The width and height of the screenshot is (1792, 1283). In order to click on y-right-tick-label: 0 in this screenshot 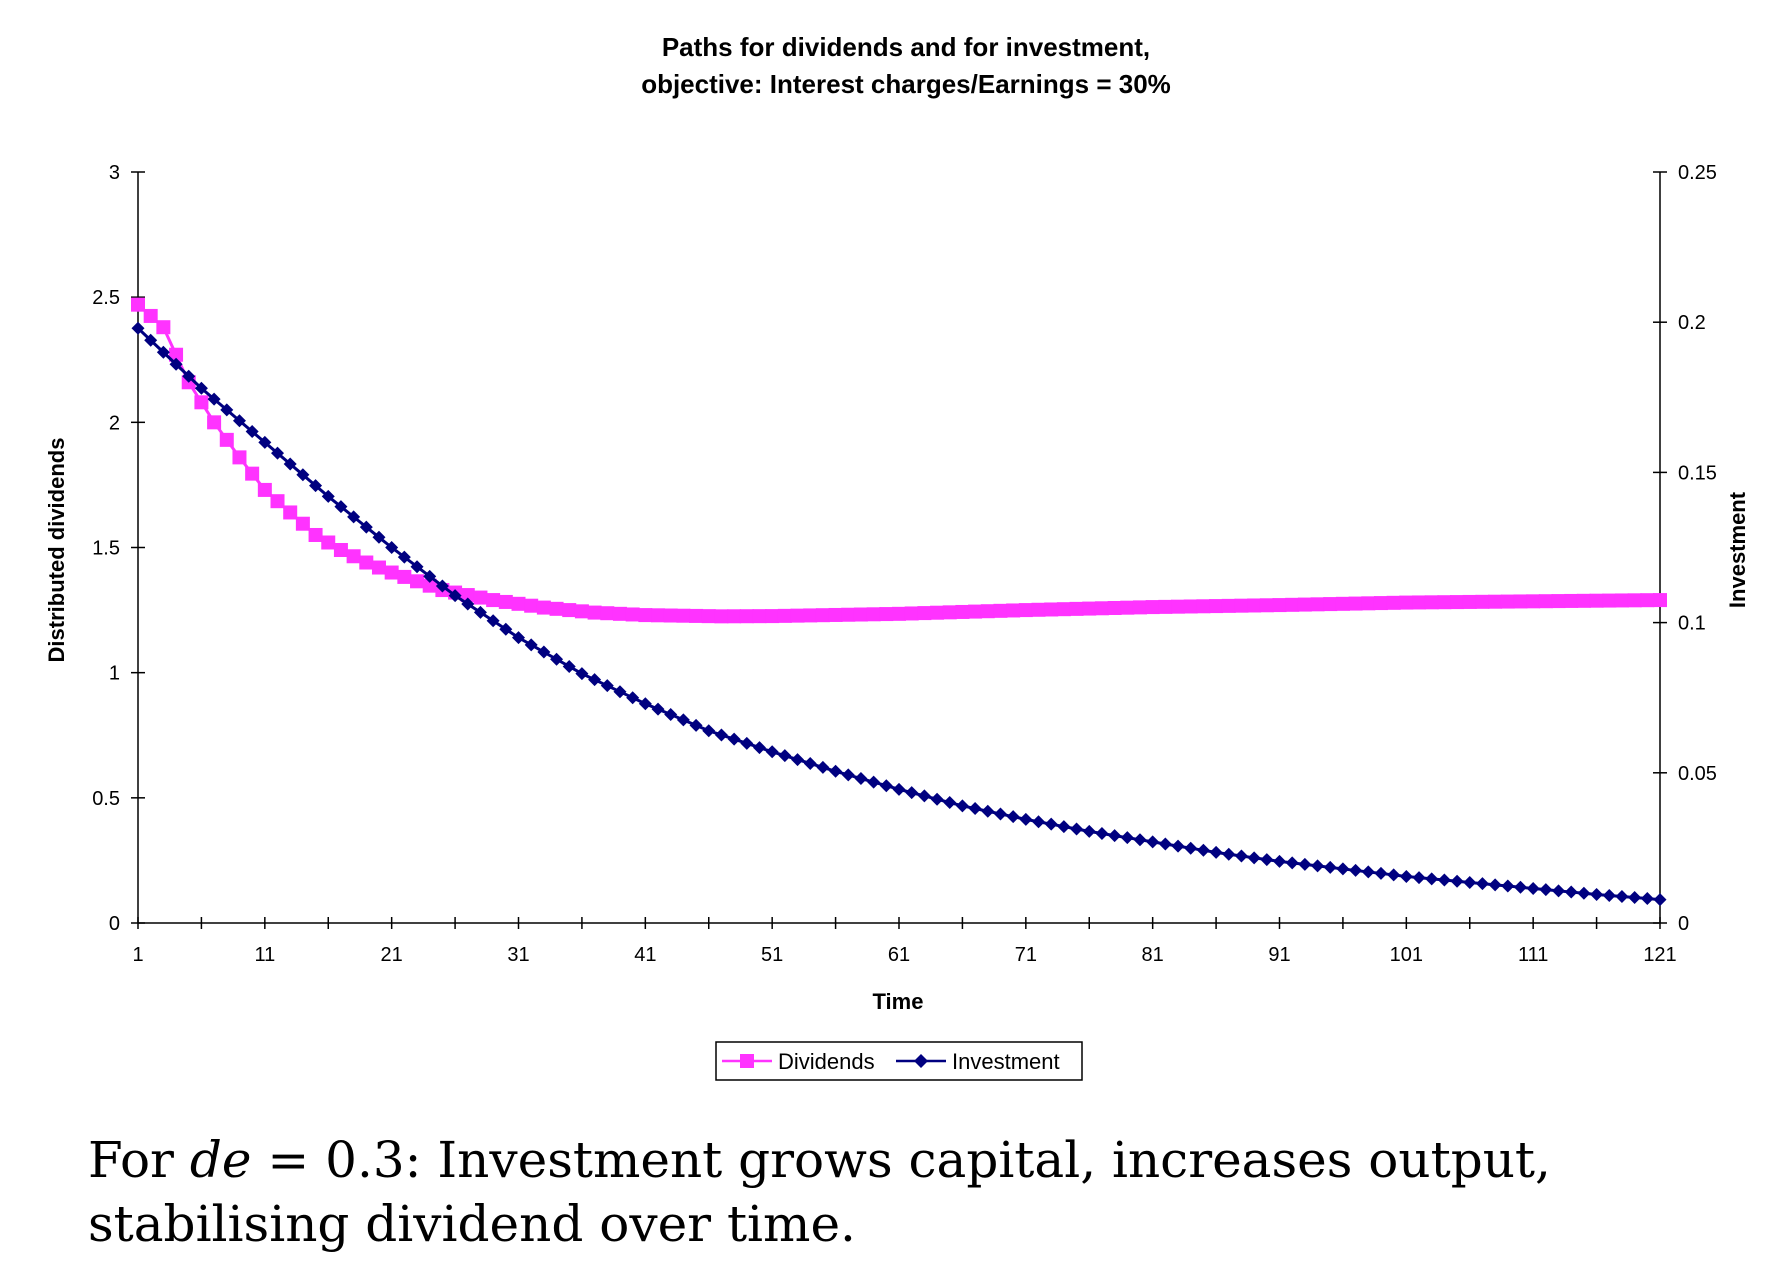, I will do `click(1683, 924)`.